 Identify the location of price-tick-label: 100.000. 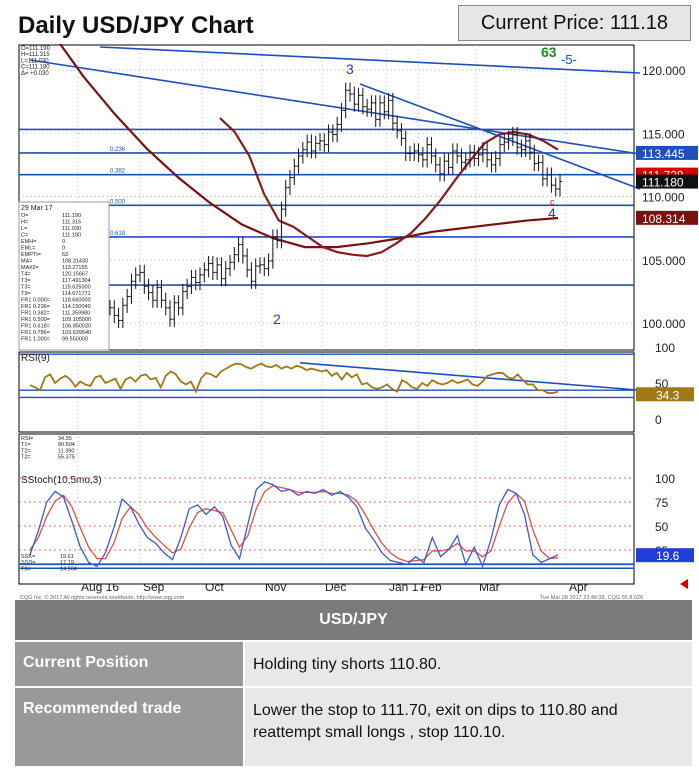
(664, 324).